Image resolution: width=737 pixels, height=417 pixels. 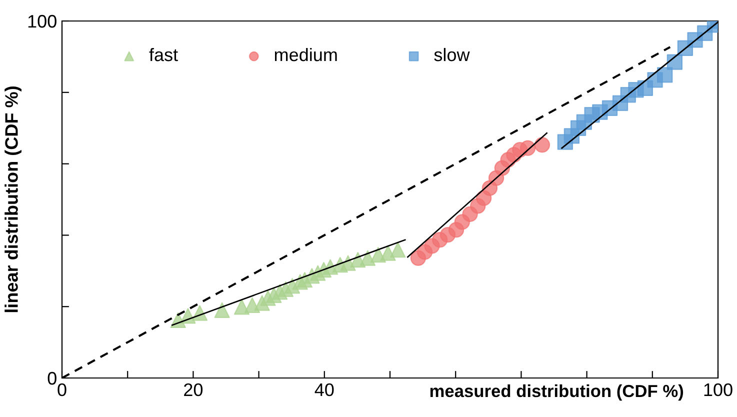 I want to click on legend-label: slow, so click(x=452, y=55).